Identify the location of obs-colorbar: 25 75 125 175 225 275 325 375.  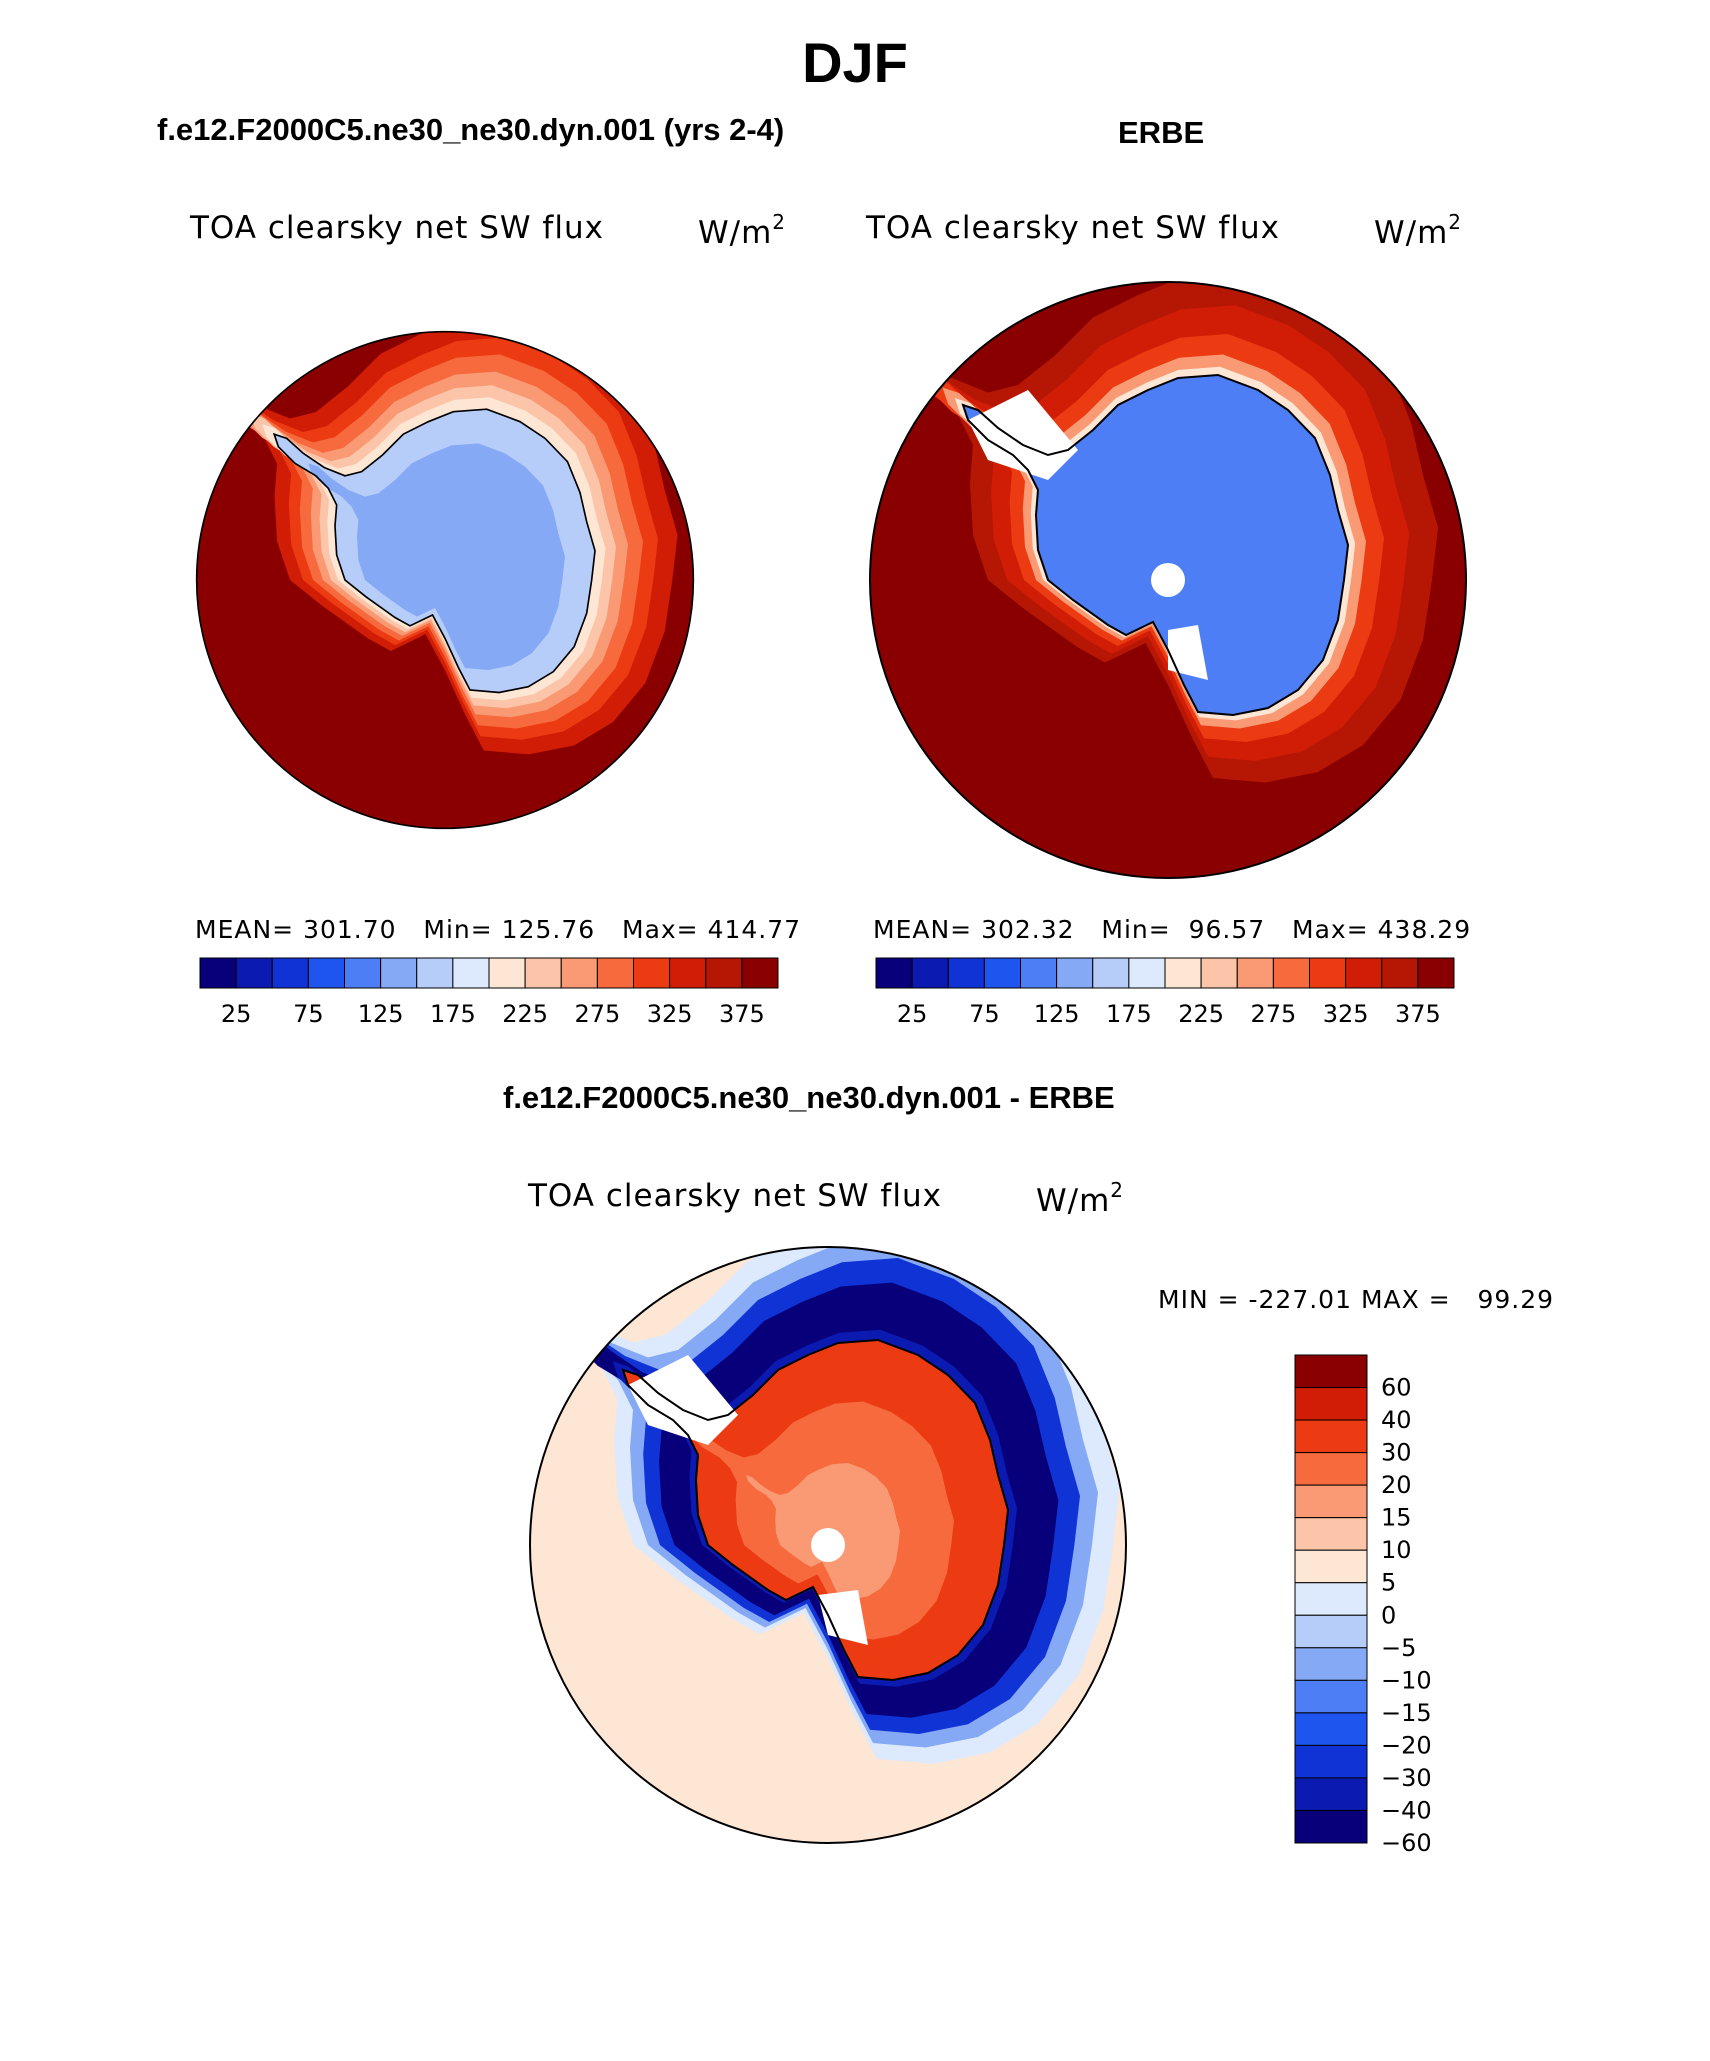
(1165, 992).